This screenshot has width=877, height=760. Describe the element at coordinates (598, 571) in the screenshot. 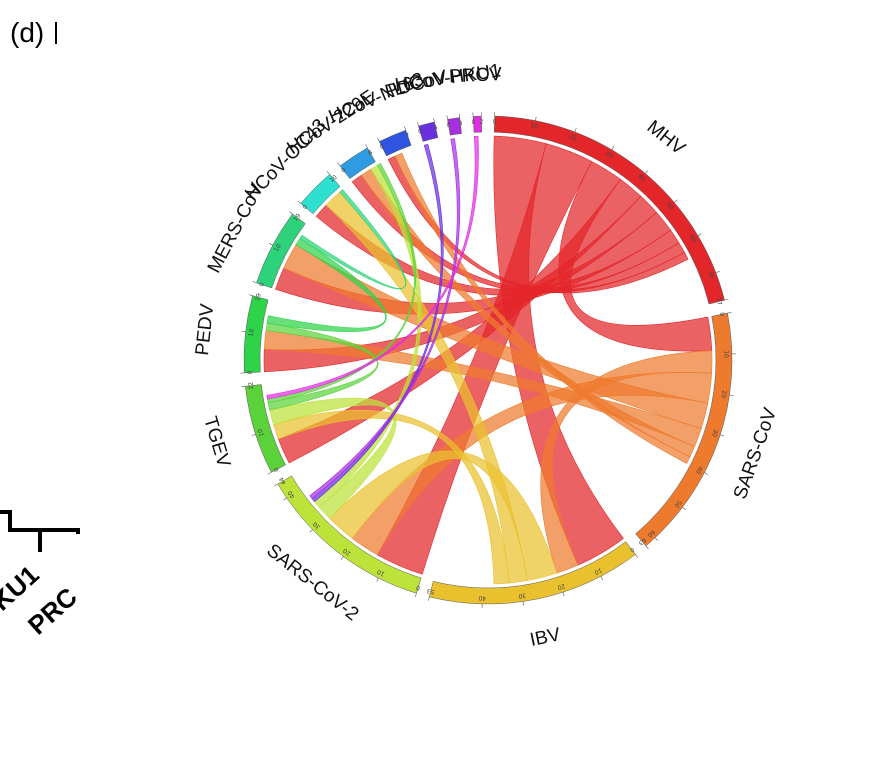

I see `tick-label-ibv-10: 10` at that location.